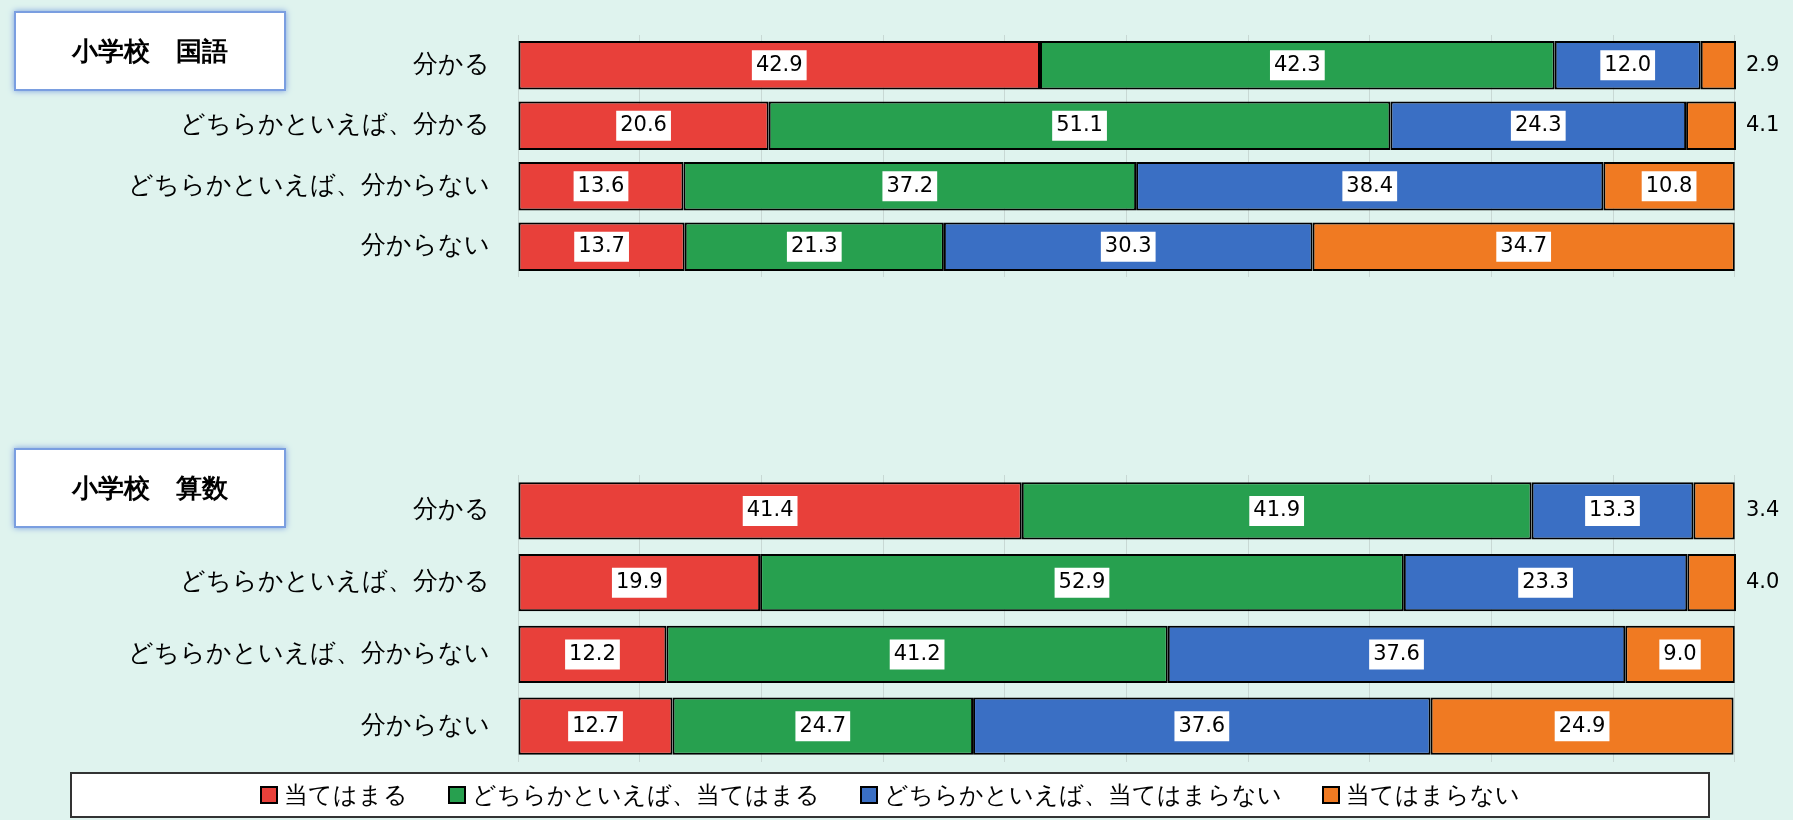 The width and height of the screenshot is (1793, 820). Describe the element at coordinates (1524, 245) in the screenshot. I see `data-label: 34.7` at that location.